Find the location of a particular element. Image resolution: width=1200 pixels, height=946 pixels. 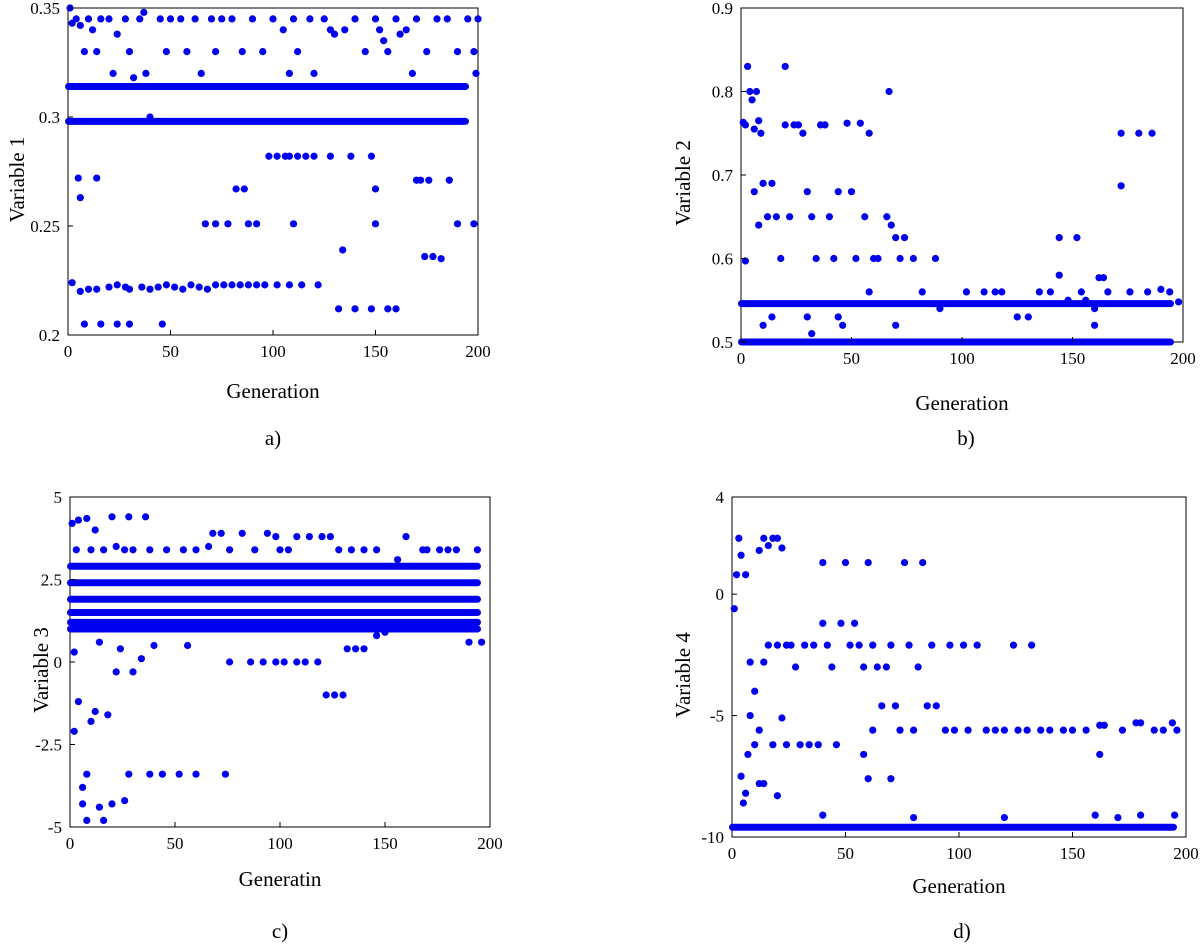

x-tick-label-1-5: 200 is located at coordinates (478, 351).